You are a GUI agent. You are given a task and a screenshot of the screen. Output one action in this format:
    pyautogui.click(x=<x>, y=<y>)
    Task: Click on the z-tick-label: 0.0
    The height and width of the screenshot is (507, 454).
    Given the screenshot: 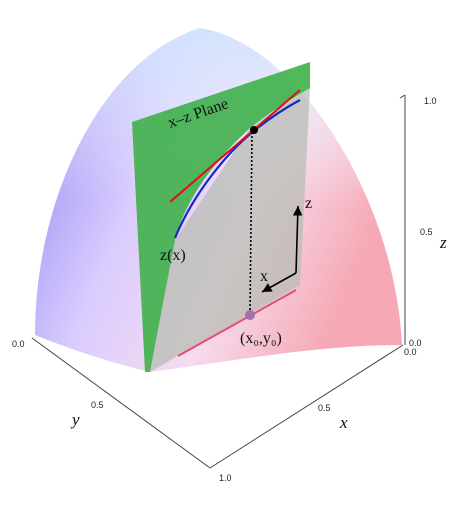 What is the action you would take?
    pyautogui.click(x=415, y=343)
    